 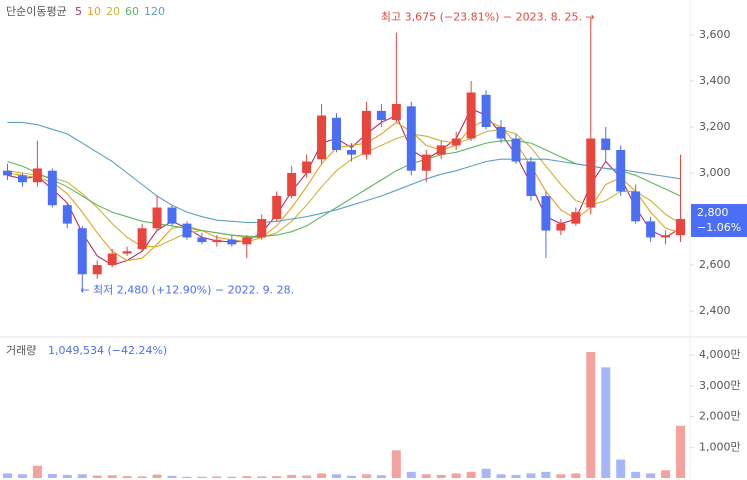 What do you see at coordinates (715, 310) in the screenshot?
I see `y-tick-label: 2,400` at bounding box center [715, 310].